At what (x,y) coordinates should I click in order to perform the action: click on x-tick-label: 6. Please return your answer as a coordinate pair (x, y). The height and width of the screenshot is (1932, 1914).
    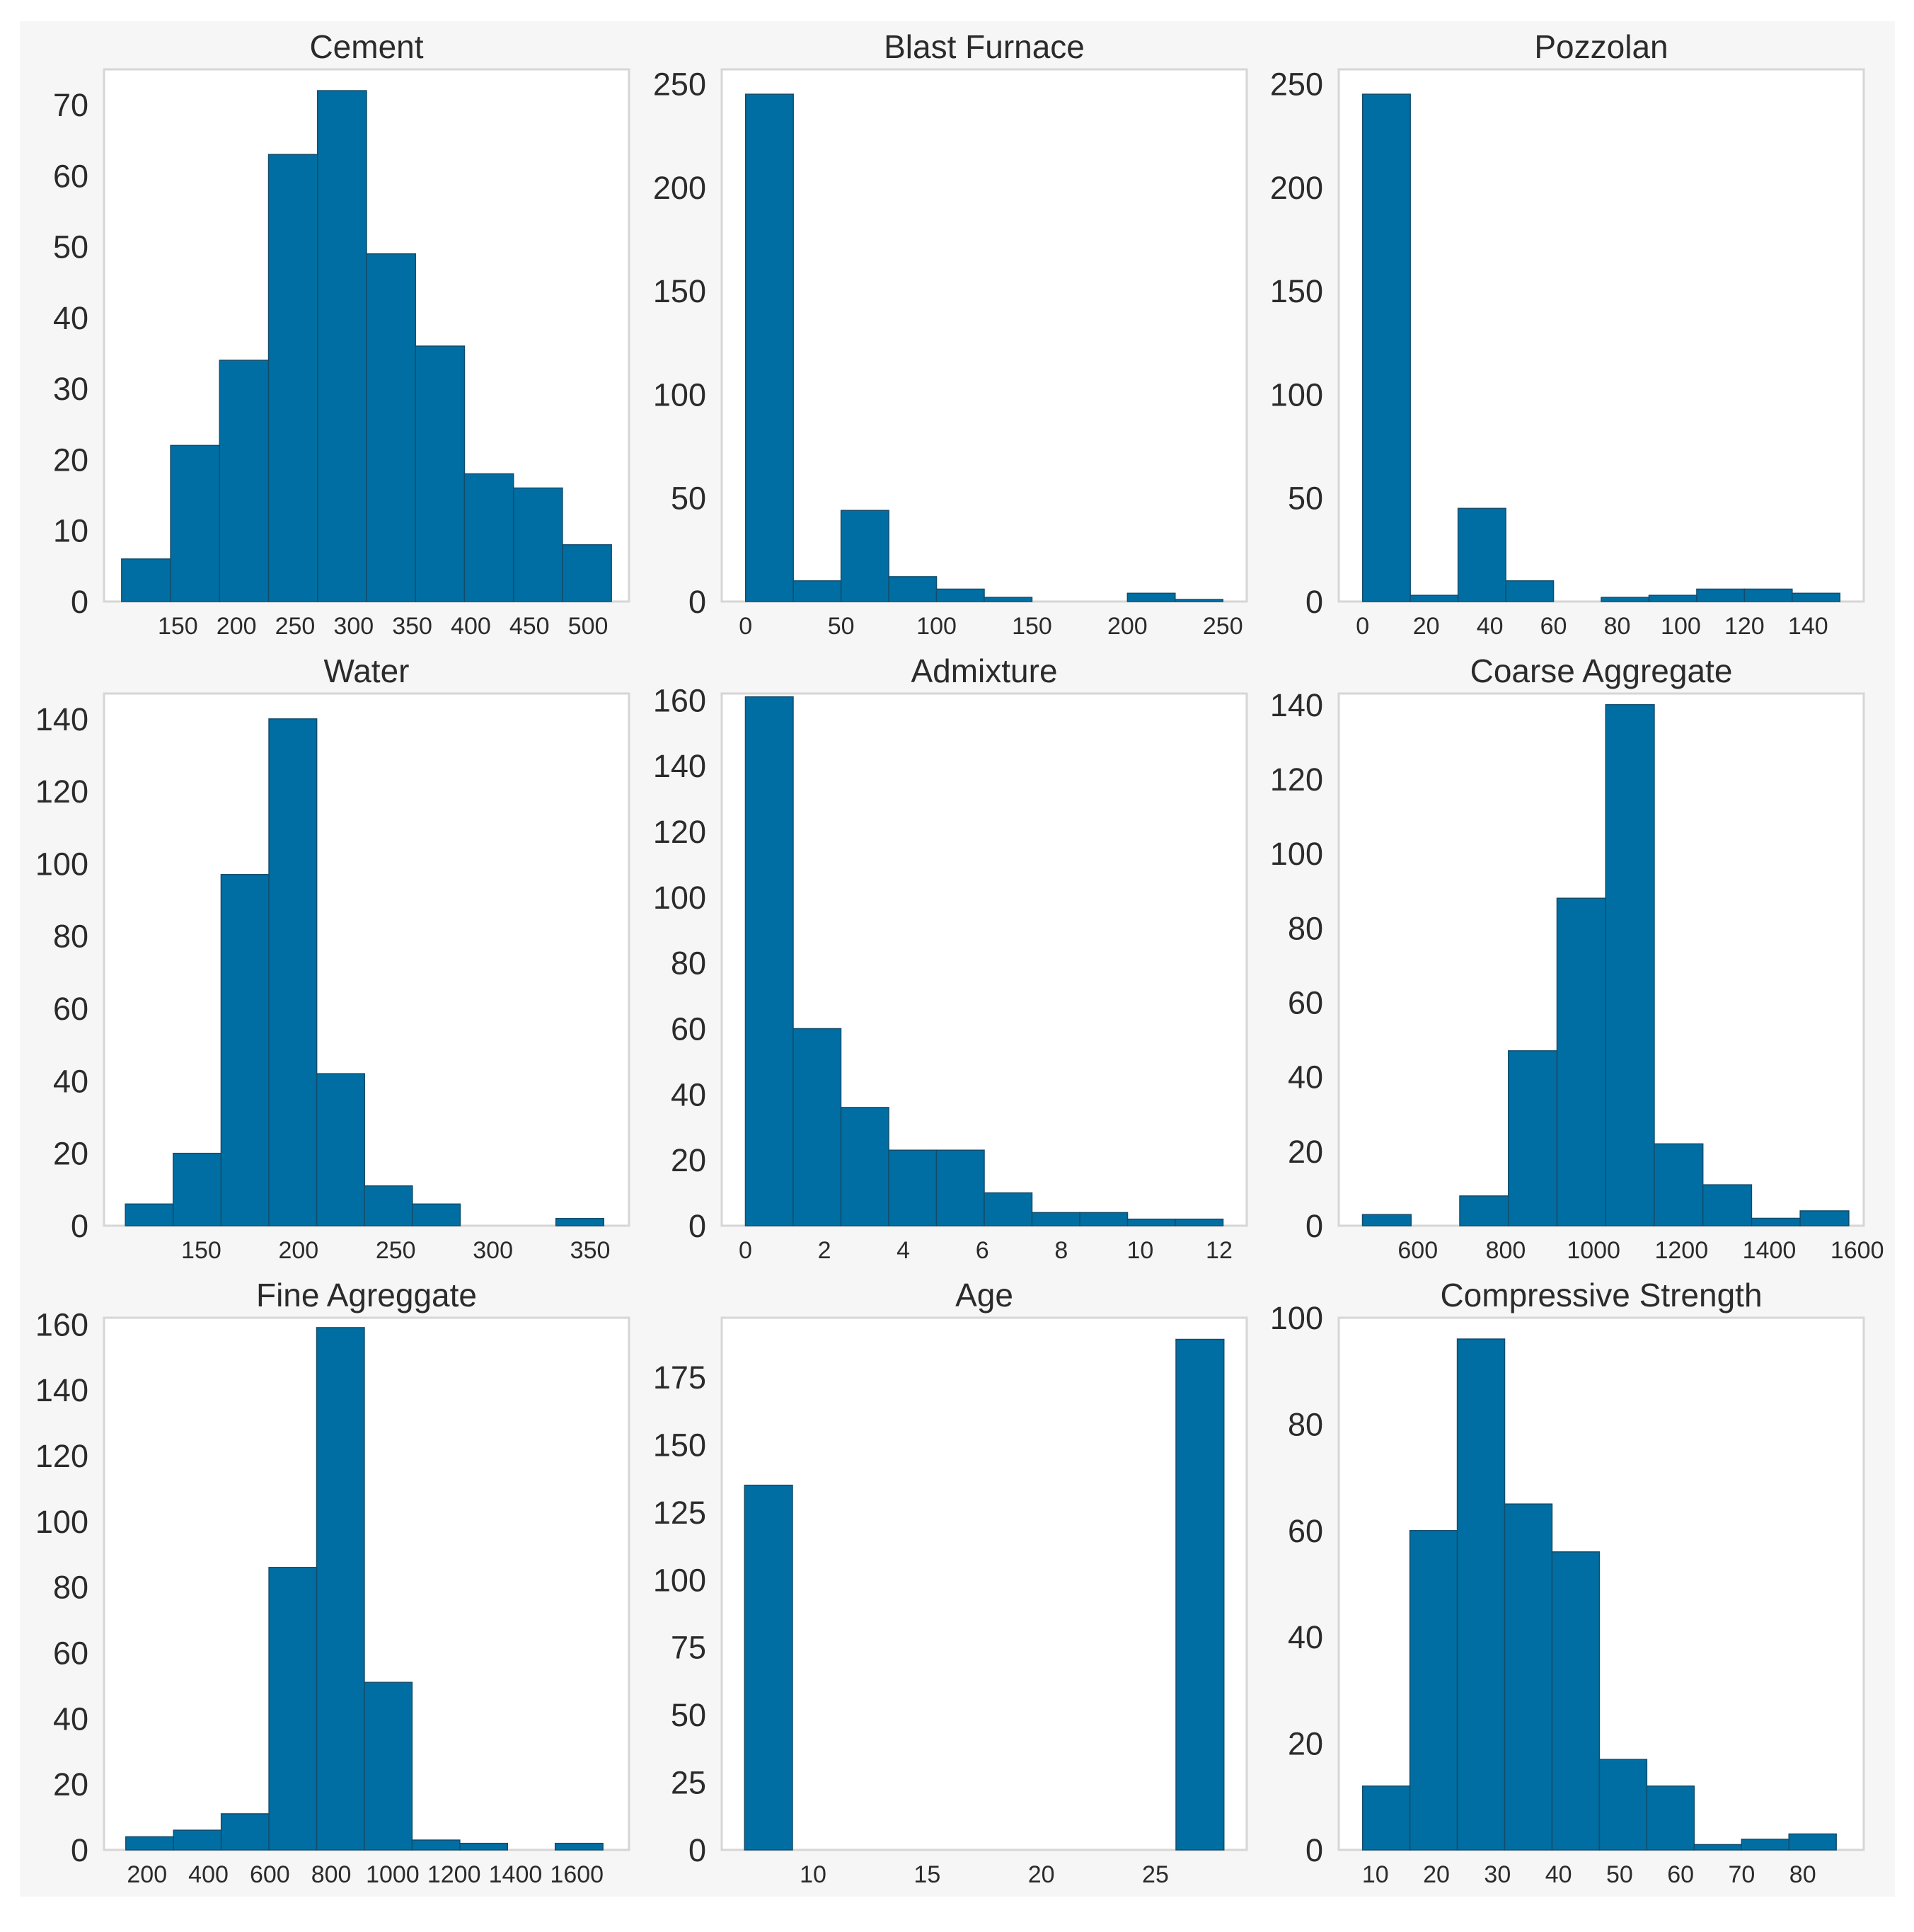
    Looking at the image, I should click on (982, 1251).